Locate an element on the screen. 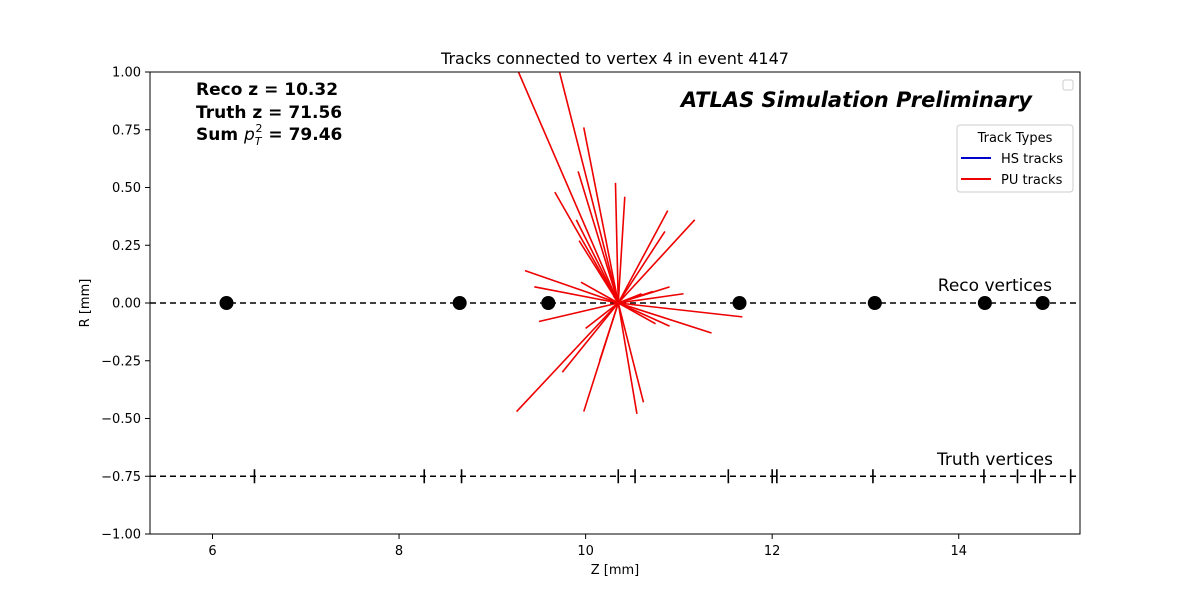 This screenshot has width=1200, height=600. pt-symbol: p is located at coordinates (249, 135).